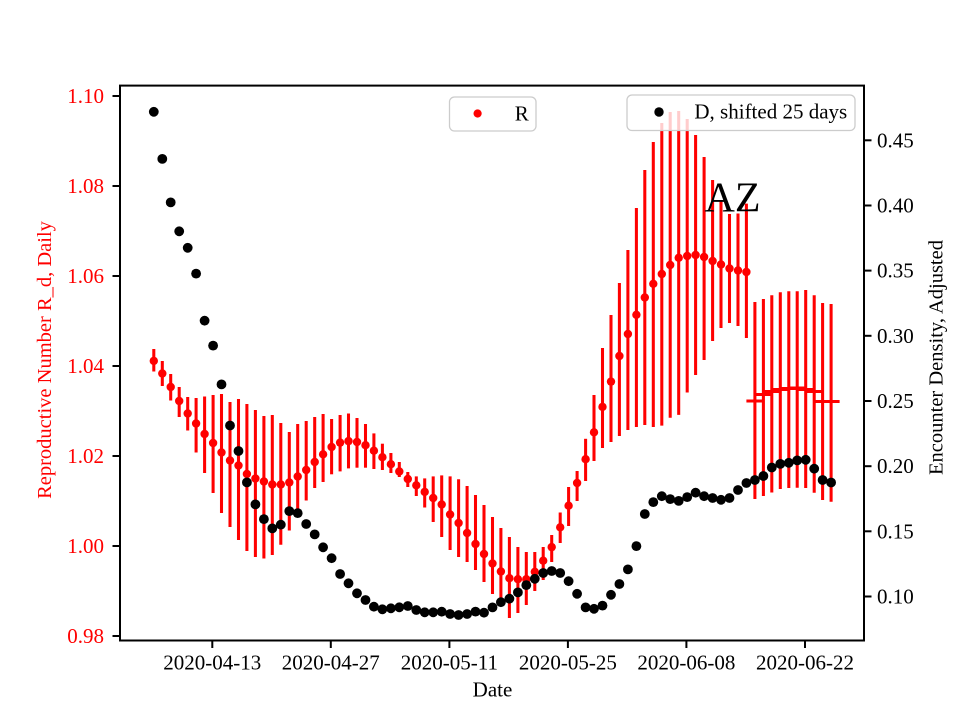 The image size is (960, 720). Describe the element at coordinates (85, 546) in the screenshot. I see `svg-text: 1.00` at that location.